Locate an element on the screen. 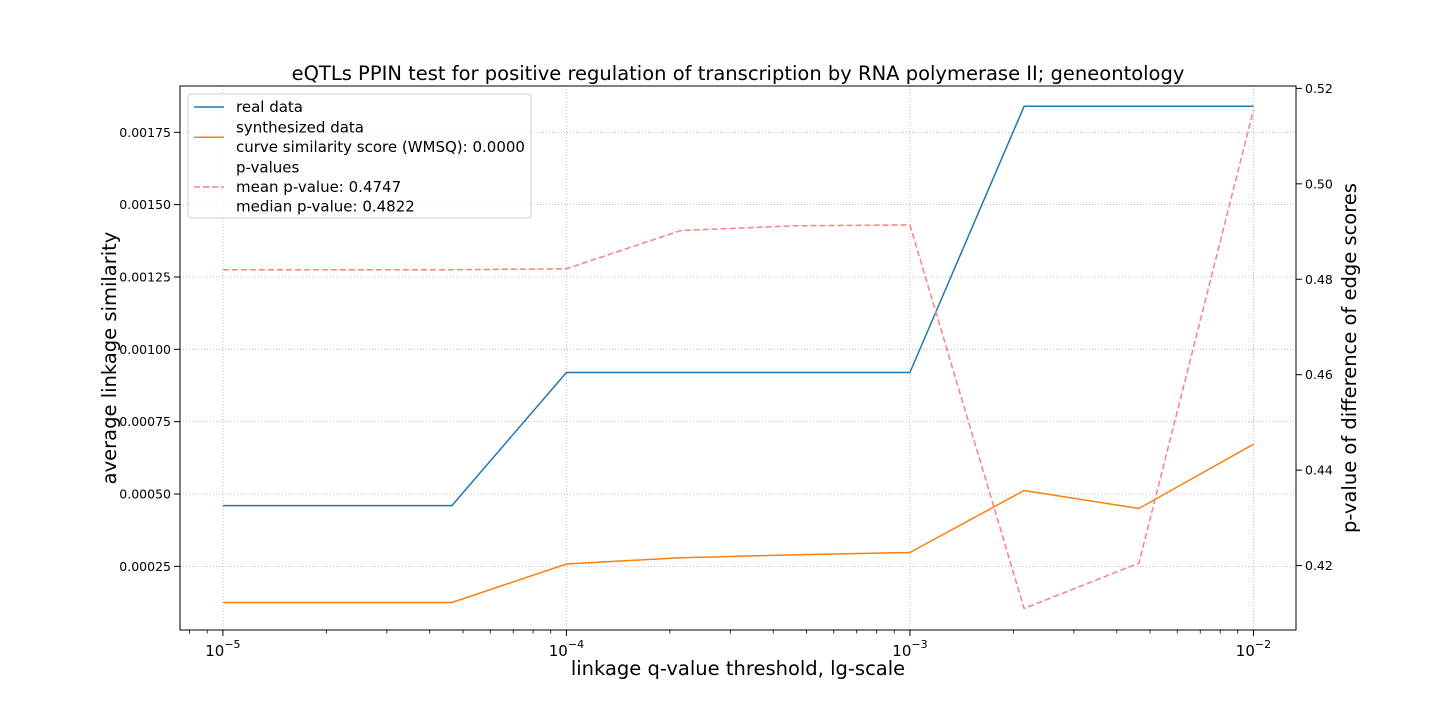 The image size is (1440, 720). y-tick-label: 0.00025 is located at coordinates (145, 566).